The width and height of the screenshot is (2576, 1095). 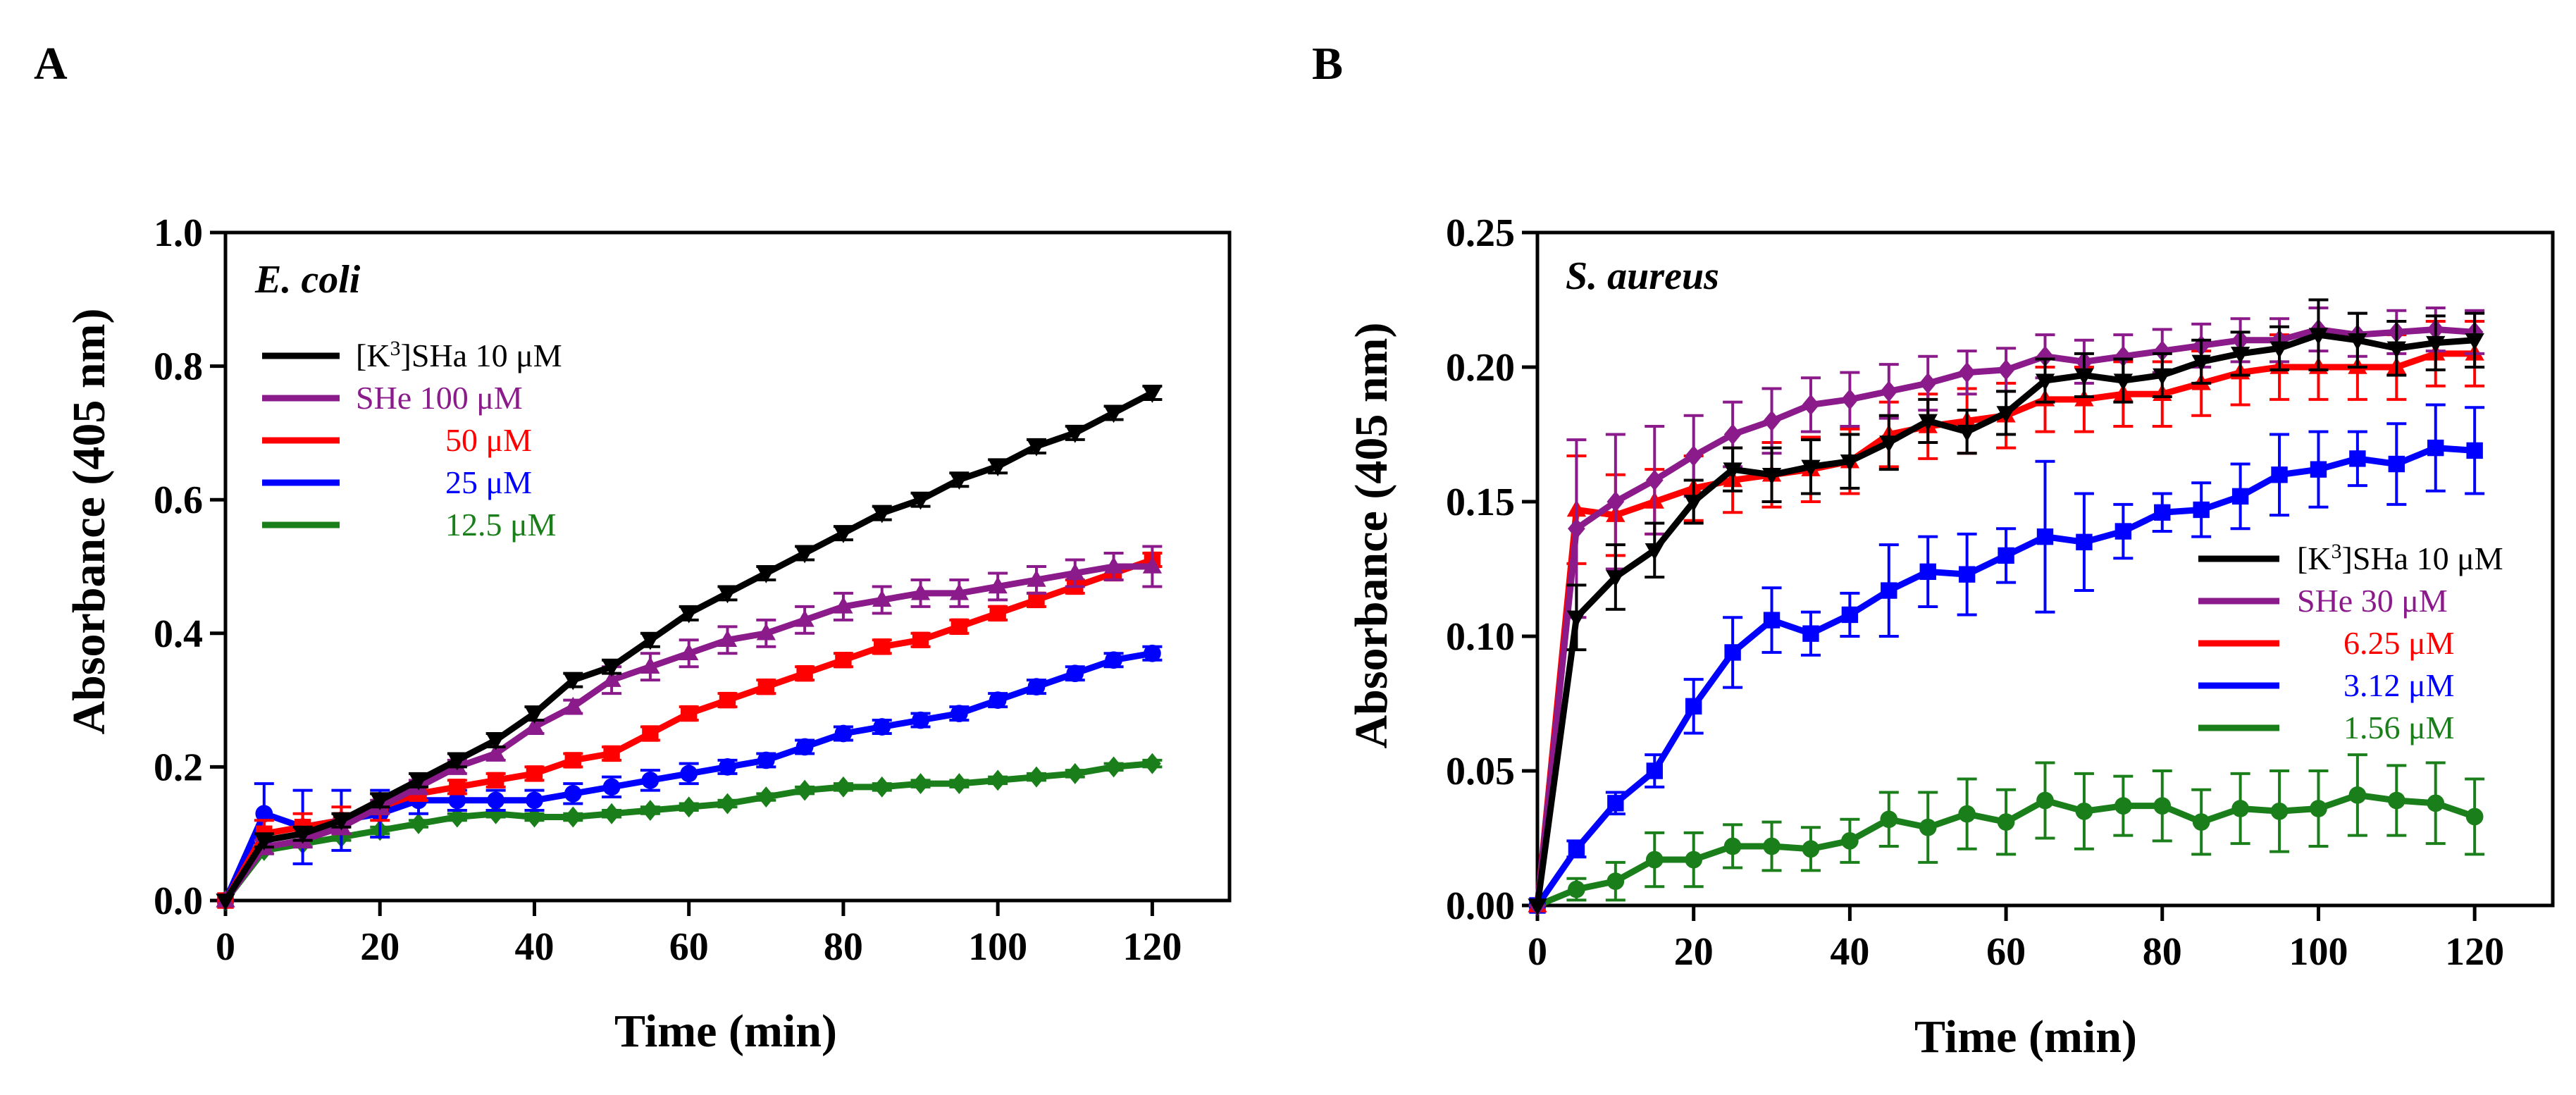 I want to click on legend-label: 50 μM, so click(x=488, y=440).